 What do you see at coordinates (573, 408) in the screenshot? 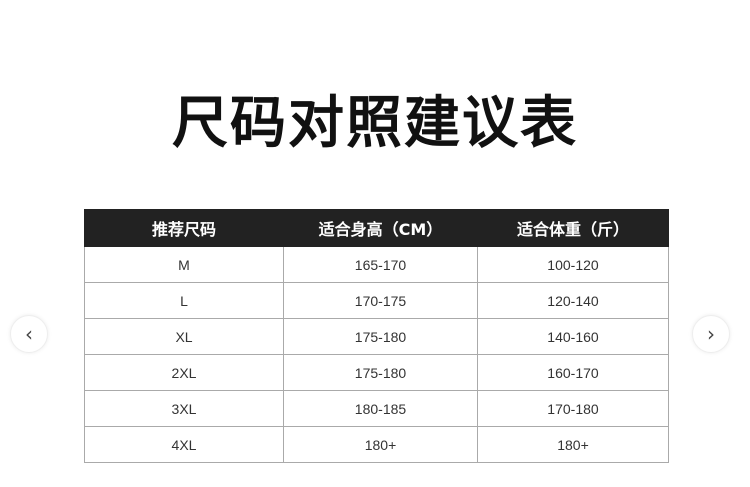
I see `table-cell: 170-180` at bounding box center [573, 408].